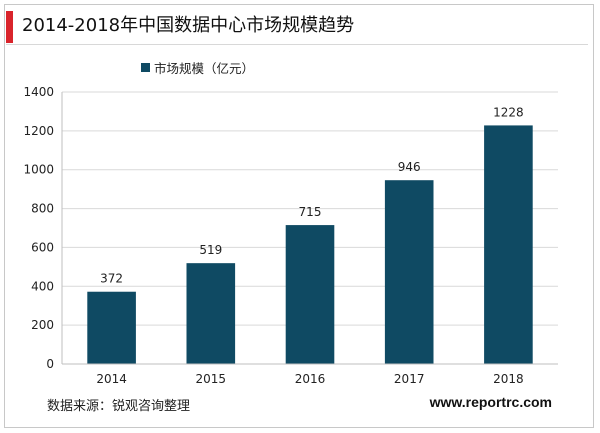  I want to click on data-label-2017: 946, so click(409, 167).